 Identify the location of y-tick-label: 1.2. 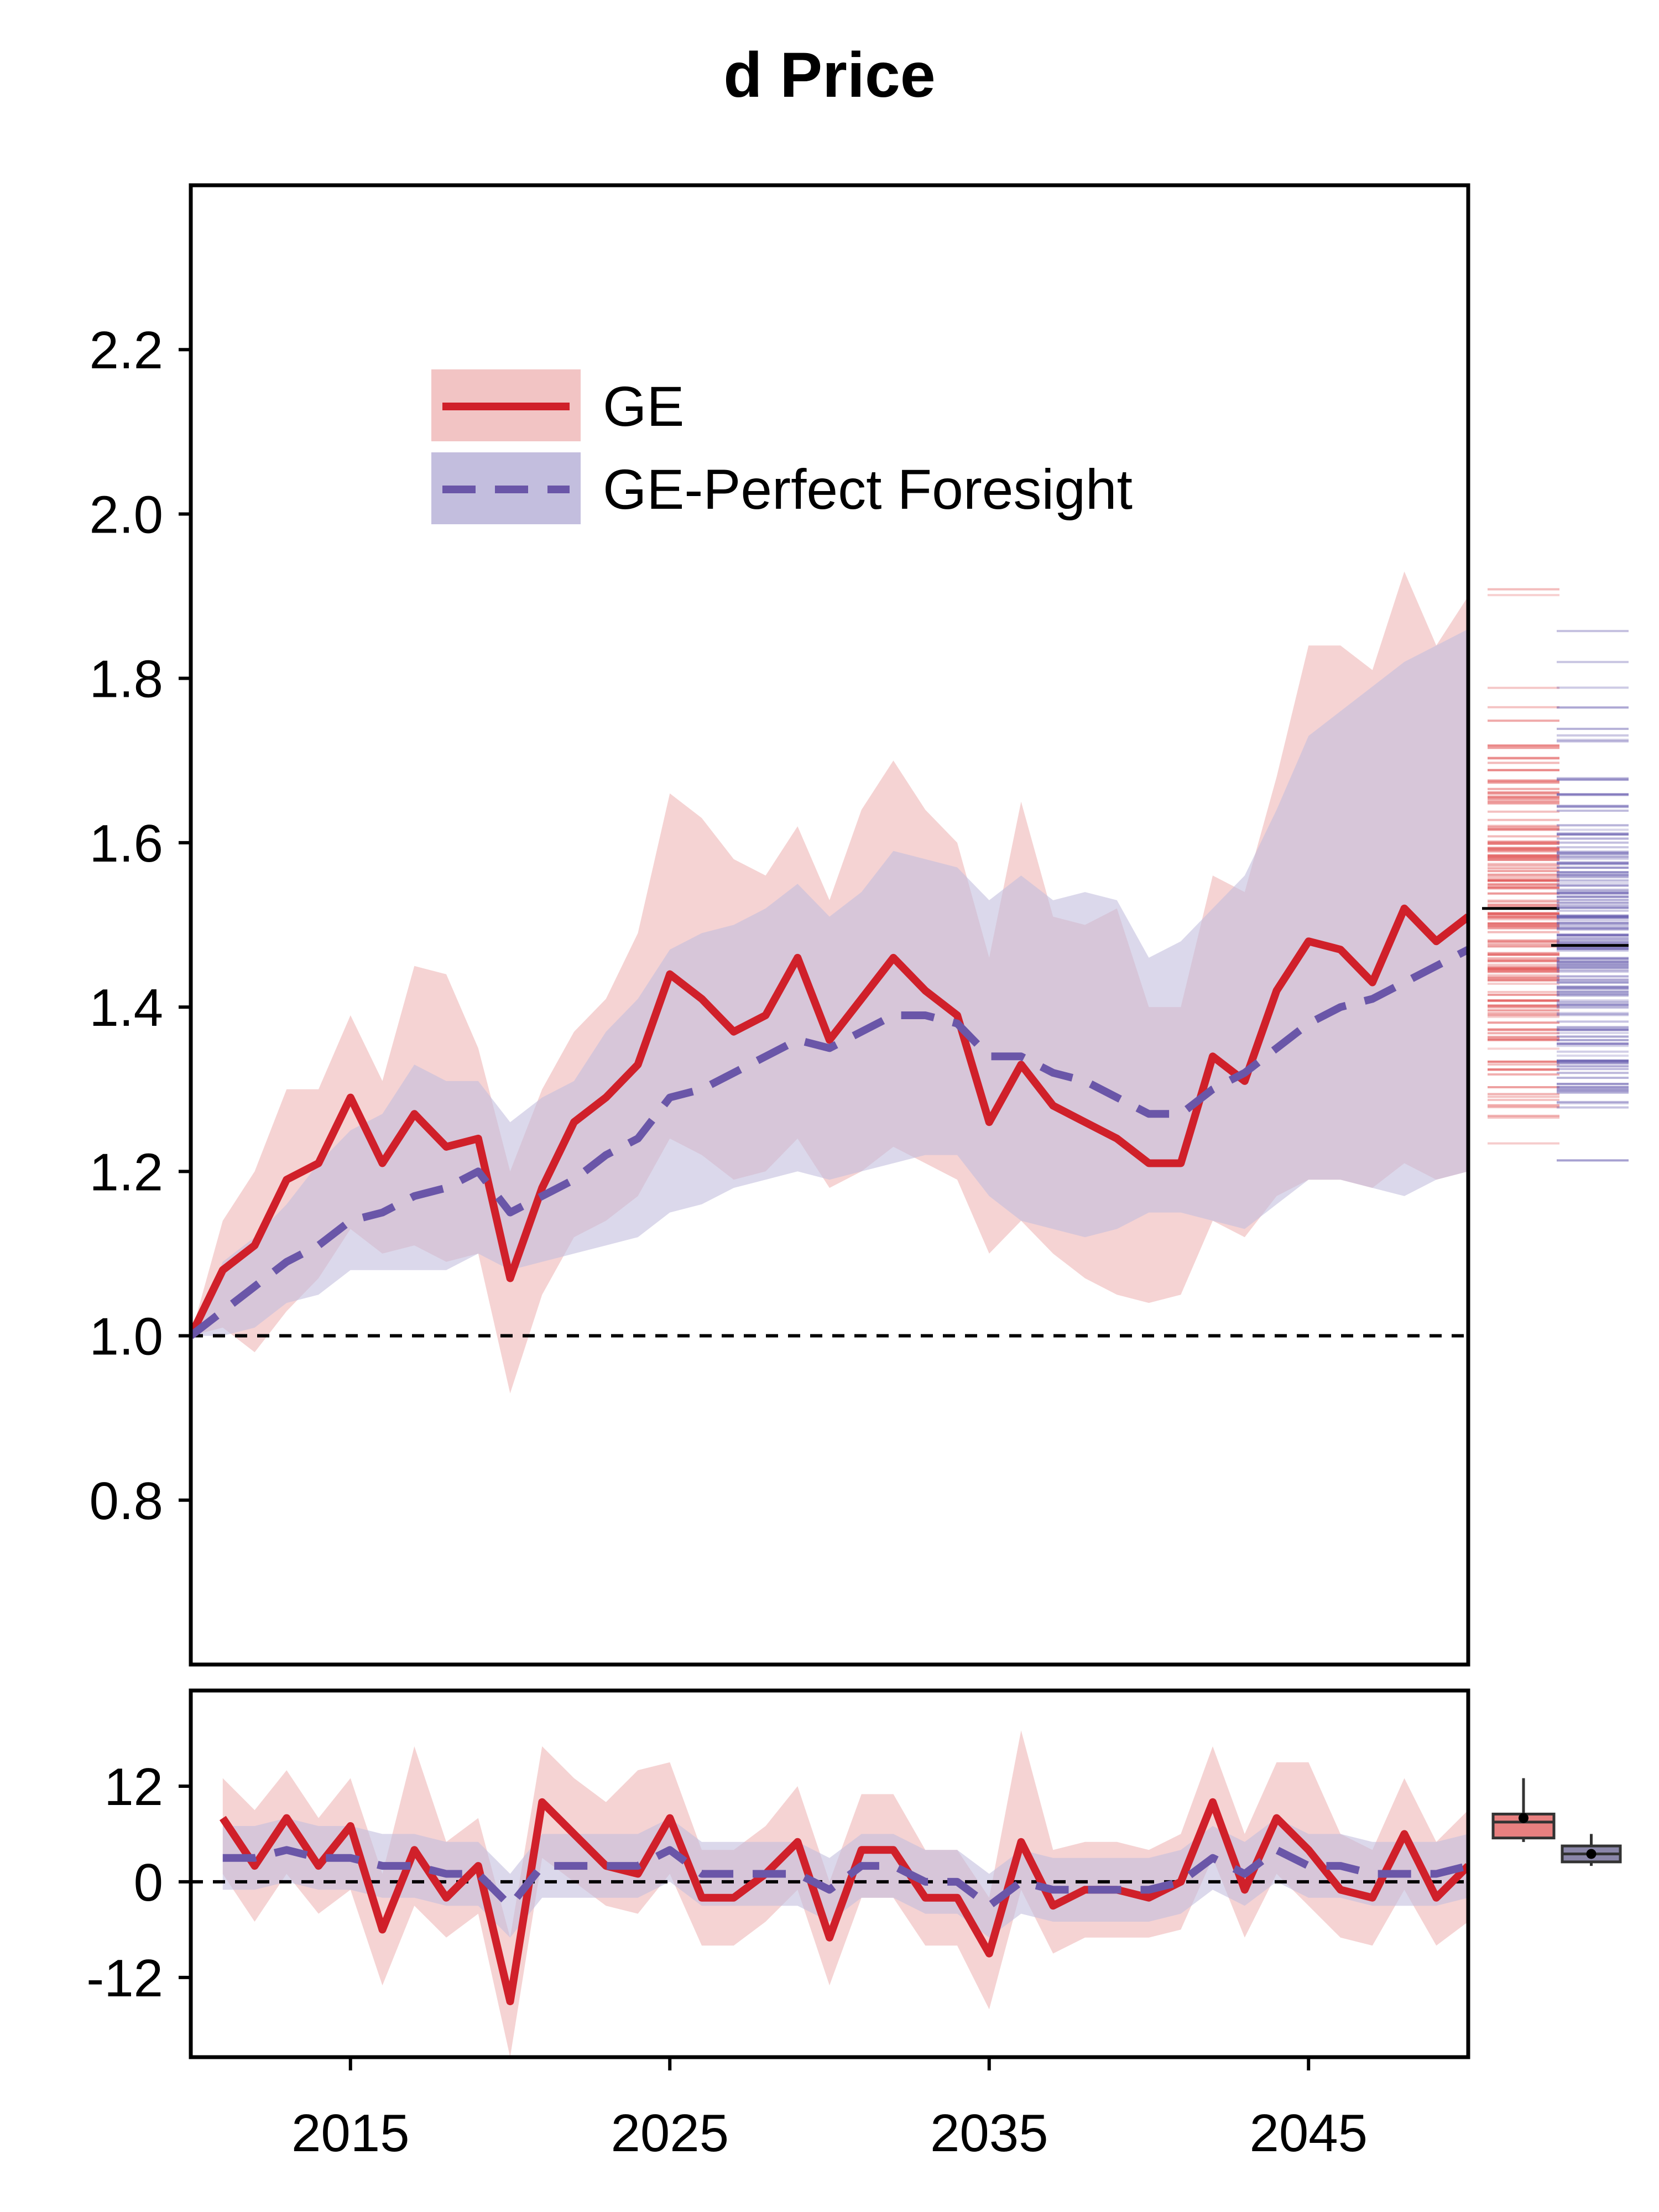
(127, 1172).